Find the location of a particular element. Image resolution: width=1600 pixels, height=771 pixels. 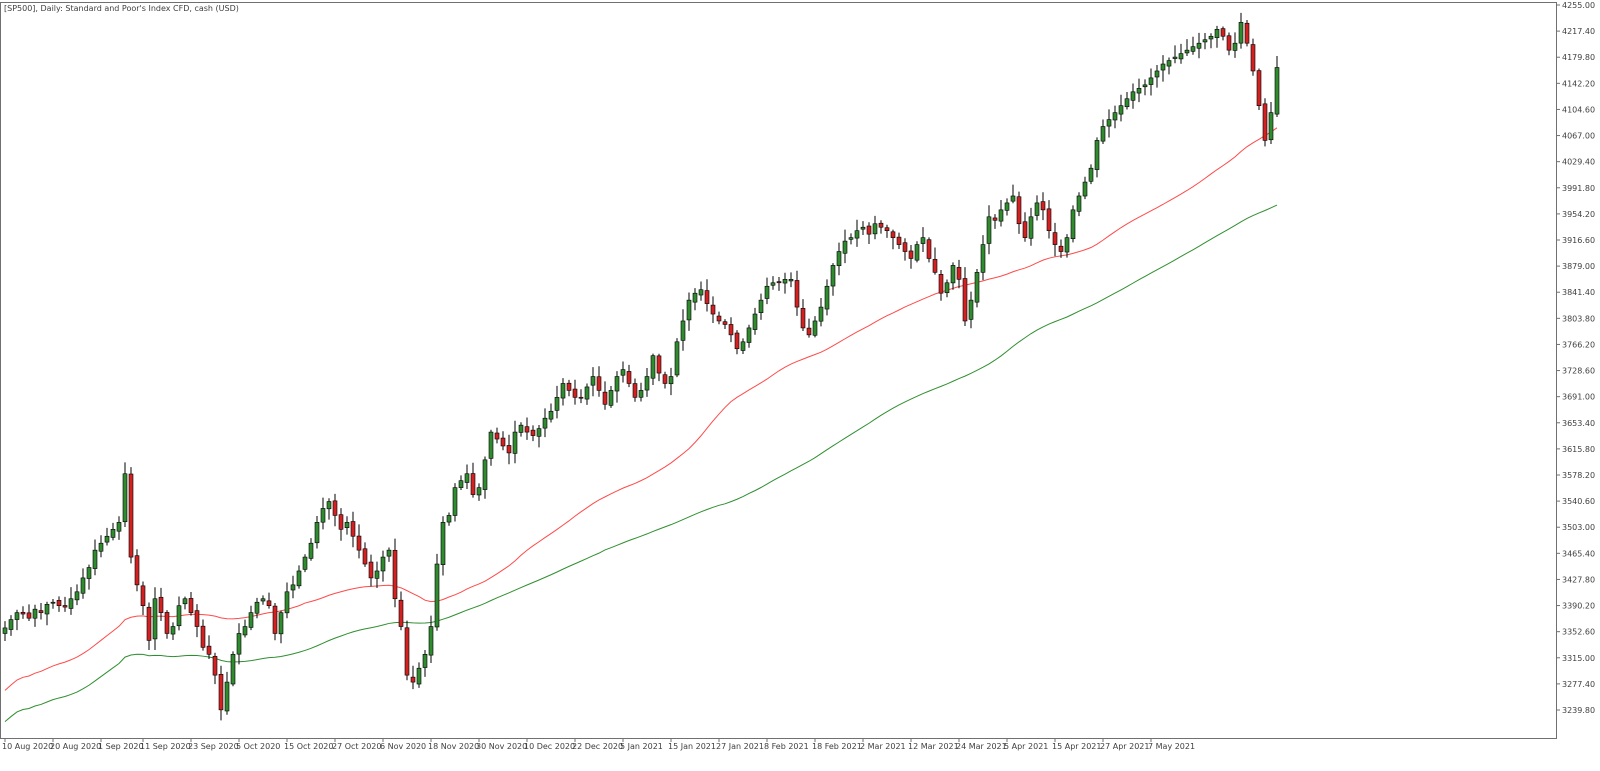

time-tick-label: 30 Nov 2020 is located at coordinates (501, 746).